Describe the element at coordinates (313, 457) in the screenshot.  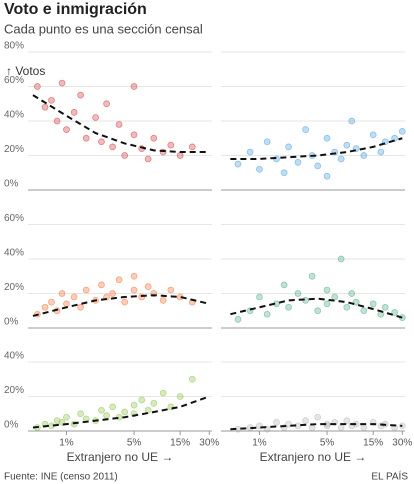
I see `x-axis-label: Extranjero no UE →` at that location.